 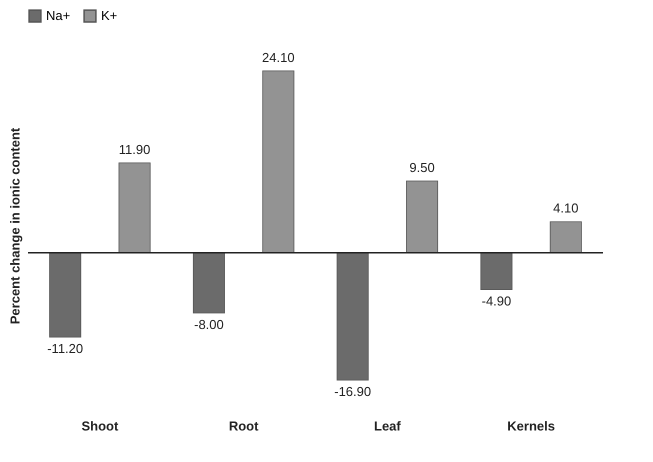 I want to click on data-label: 4.10, so click(x=565, y=208).